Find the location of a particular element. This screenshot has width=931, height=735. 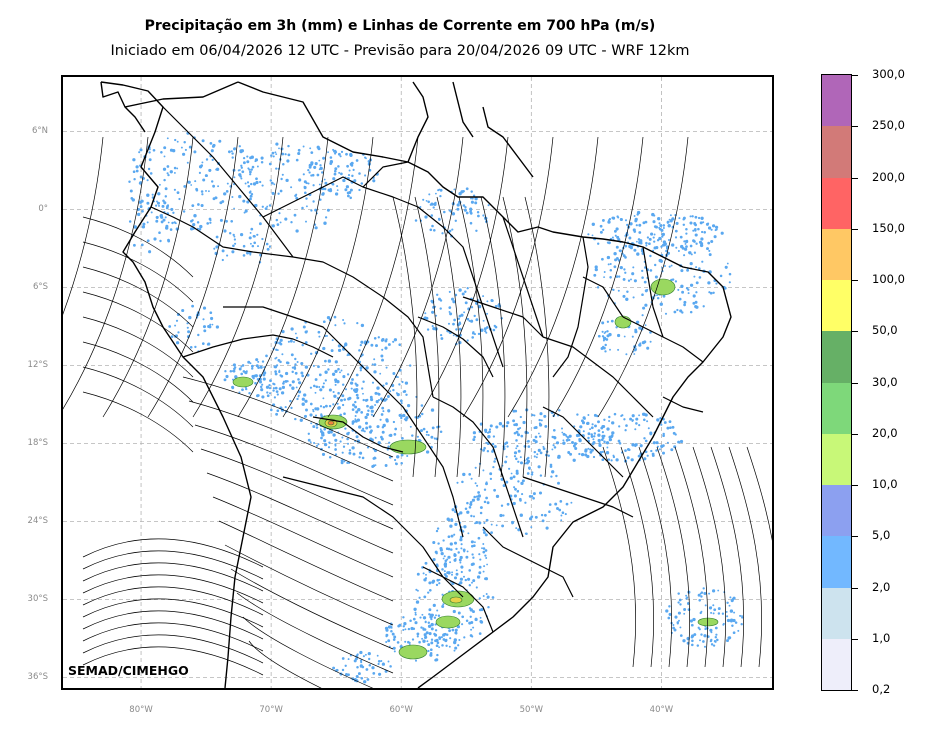

lon-label: 80°W is located at coordinates (141, 710).